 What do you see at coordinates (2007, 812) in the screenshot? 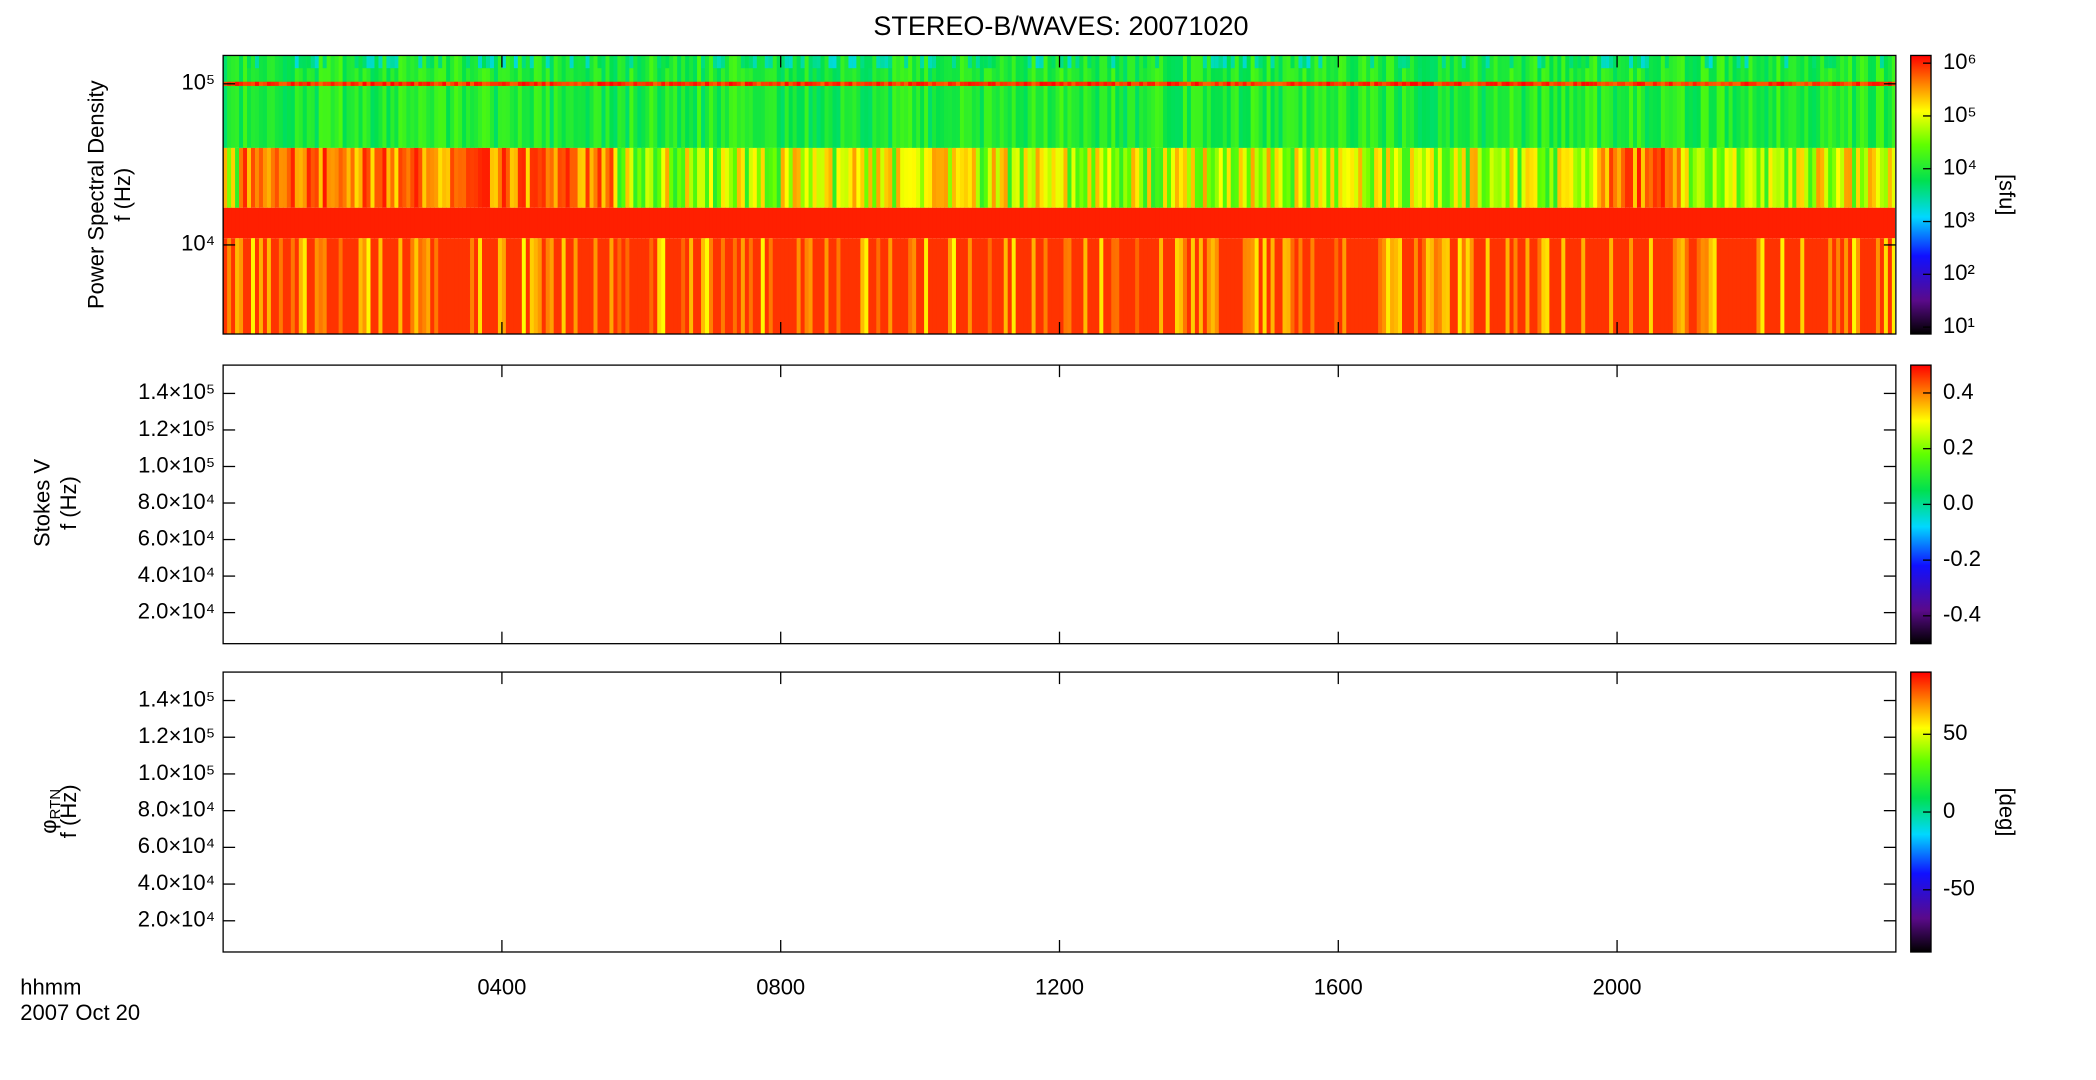
I see `colorbar-label: [deg]` at bounding box center [2007, 812].